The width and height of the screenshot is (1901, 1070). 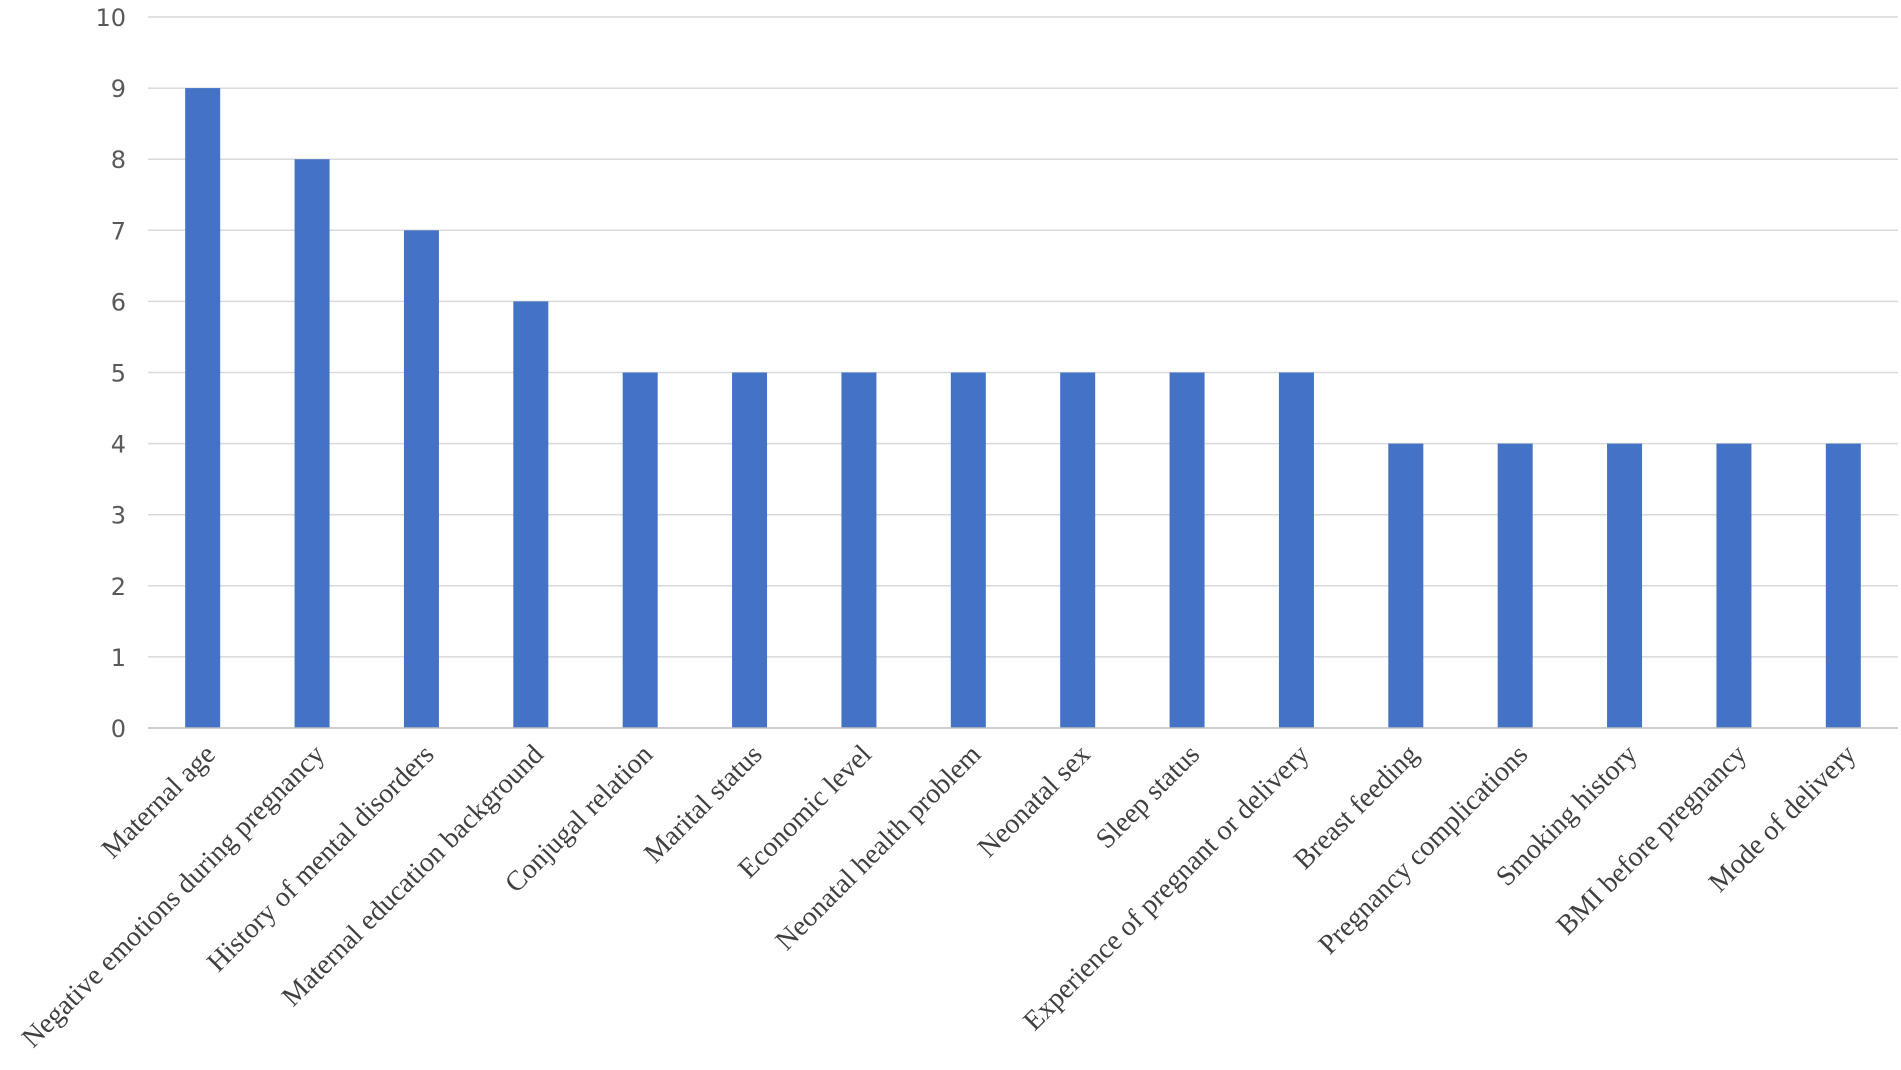 I want to click on x-tick-label: Sleep status, so click(x=1148, y=797).